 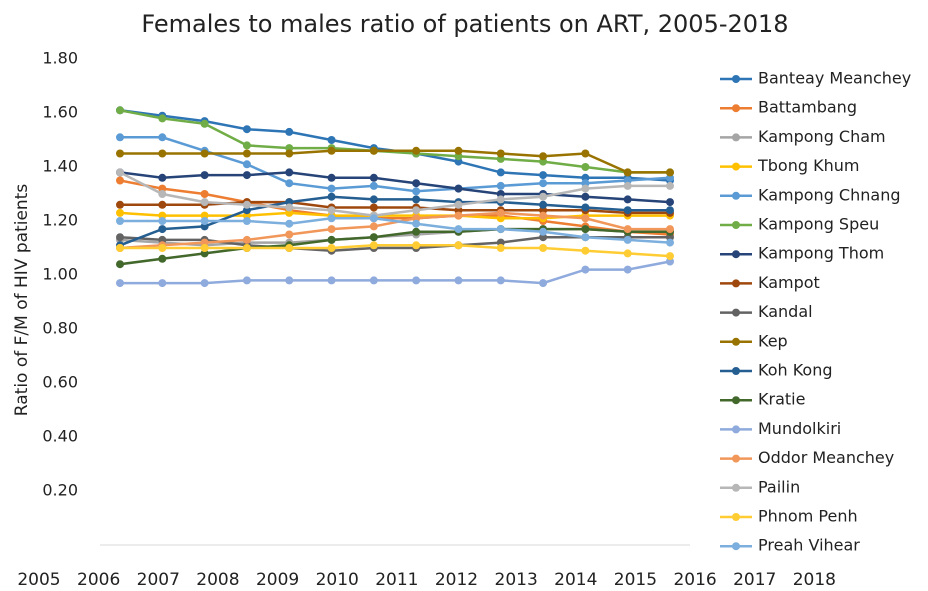 I want to click on y-tick-label: 1.40, so click(x=60, y=166).